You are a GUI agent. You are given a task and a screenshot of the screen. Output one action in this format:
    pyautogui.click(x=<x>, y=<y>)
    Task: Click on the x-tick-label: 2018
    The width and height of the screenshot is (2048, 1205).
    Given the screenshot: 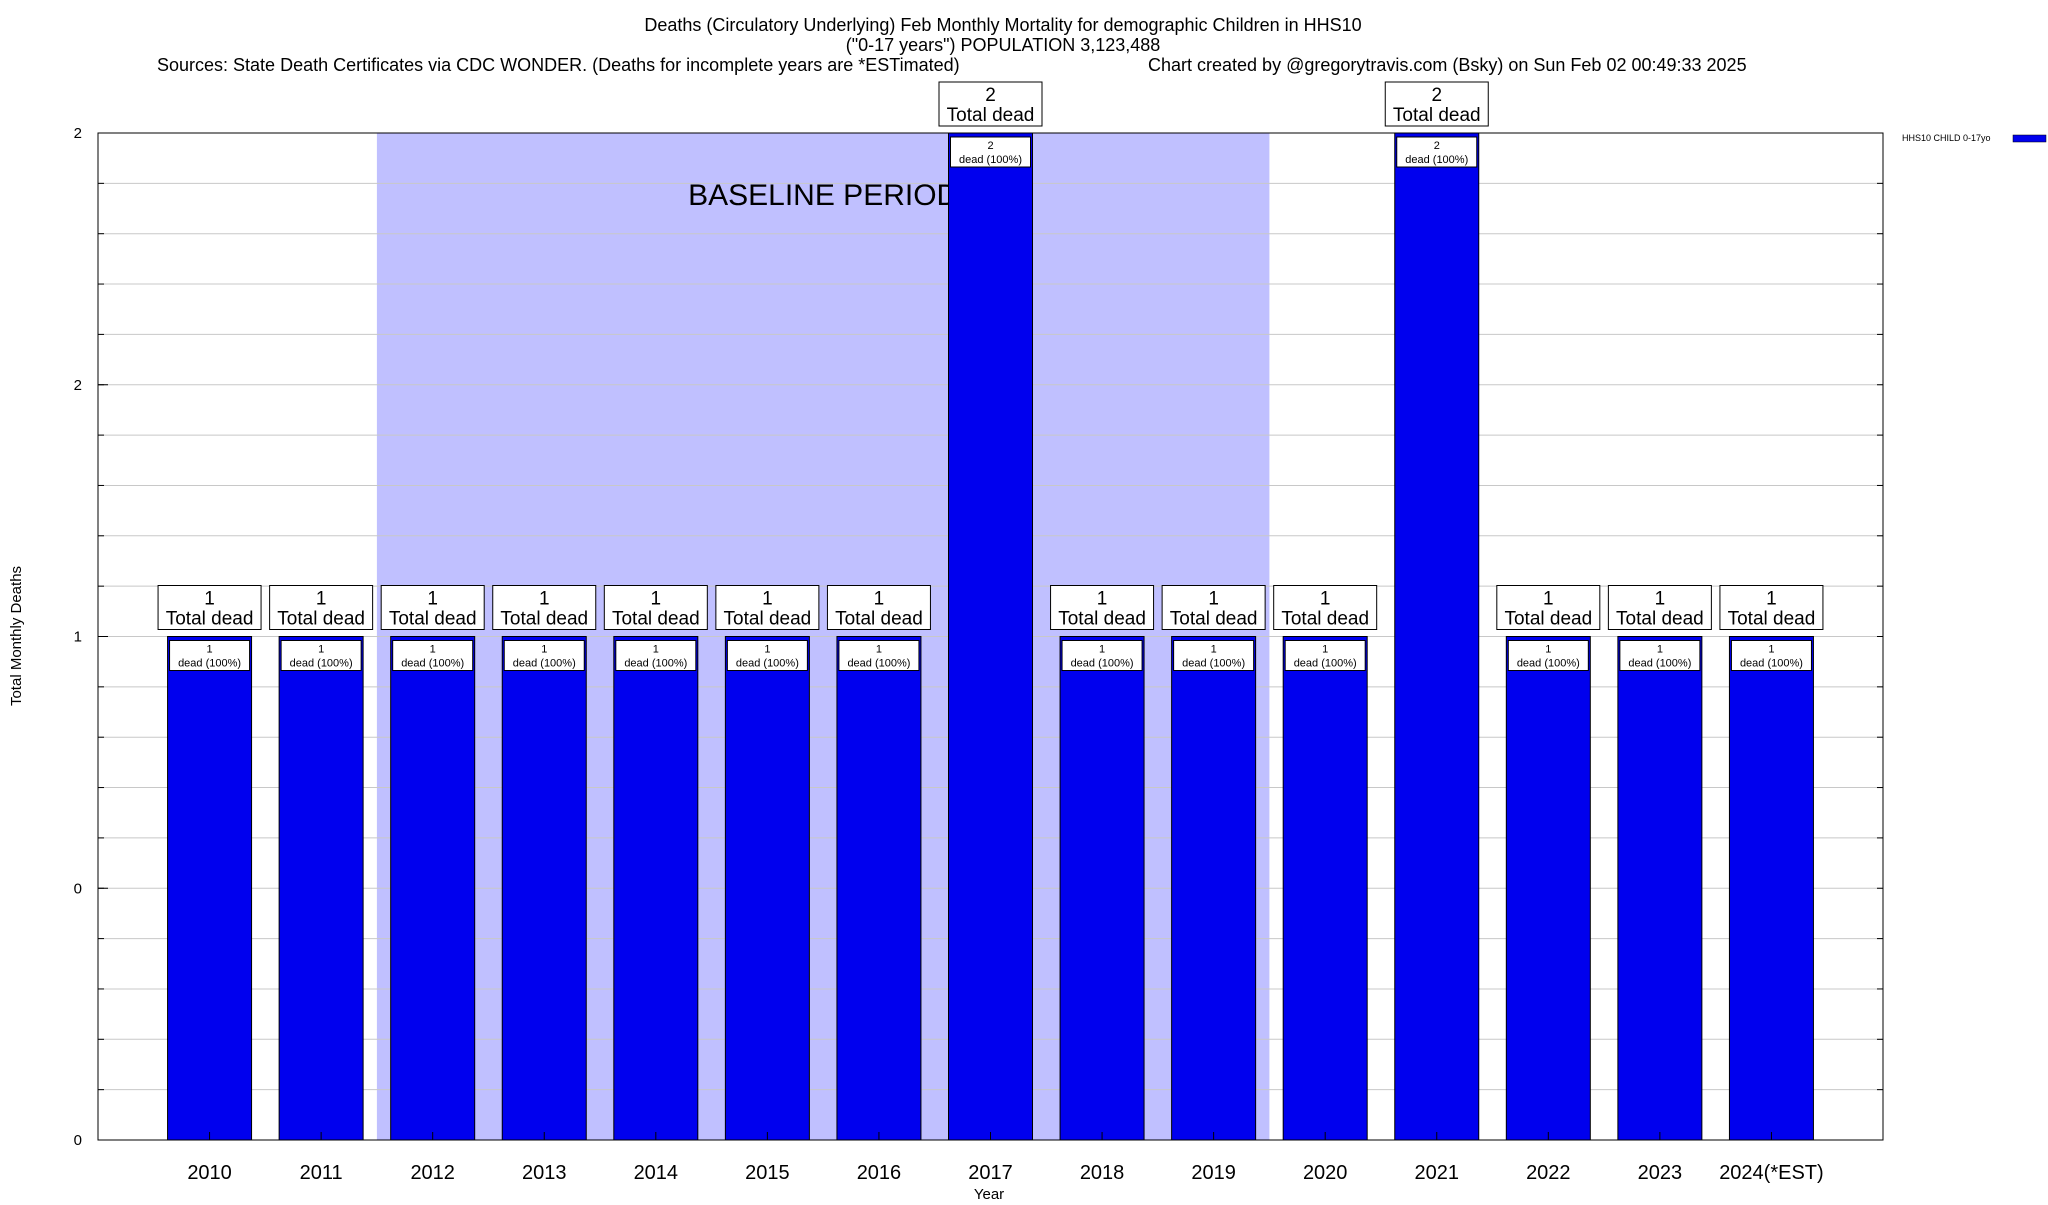 What is the action you would take?
    pyautogui.click(x=1102, y=1173)
    